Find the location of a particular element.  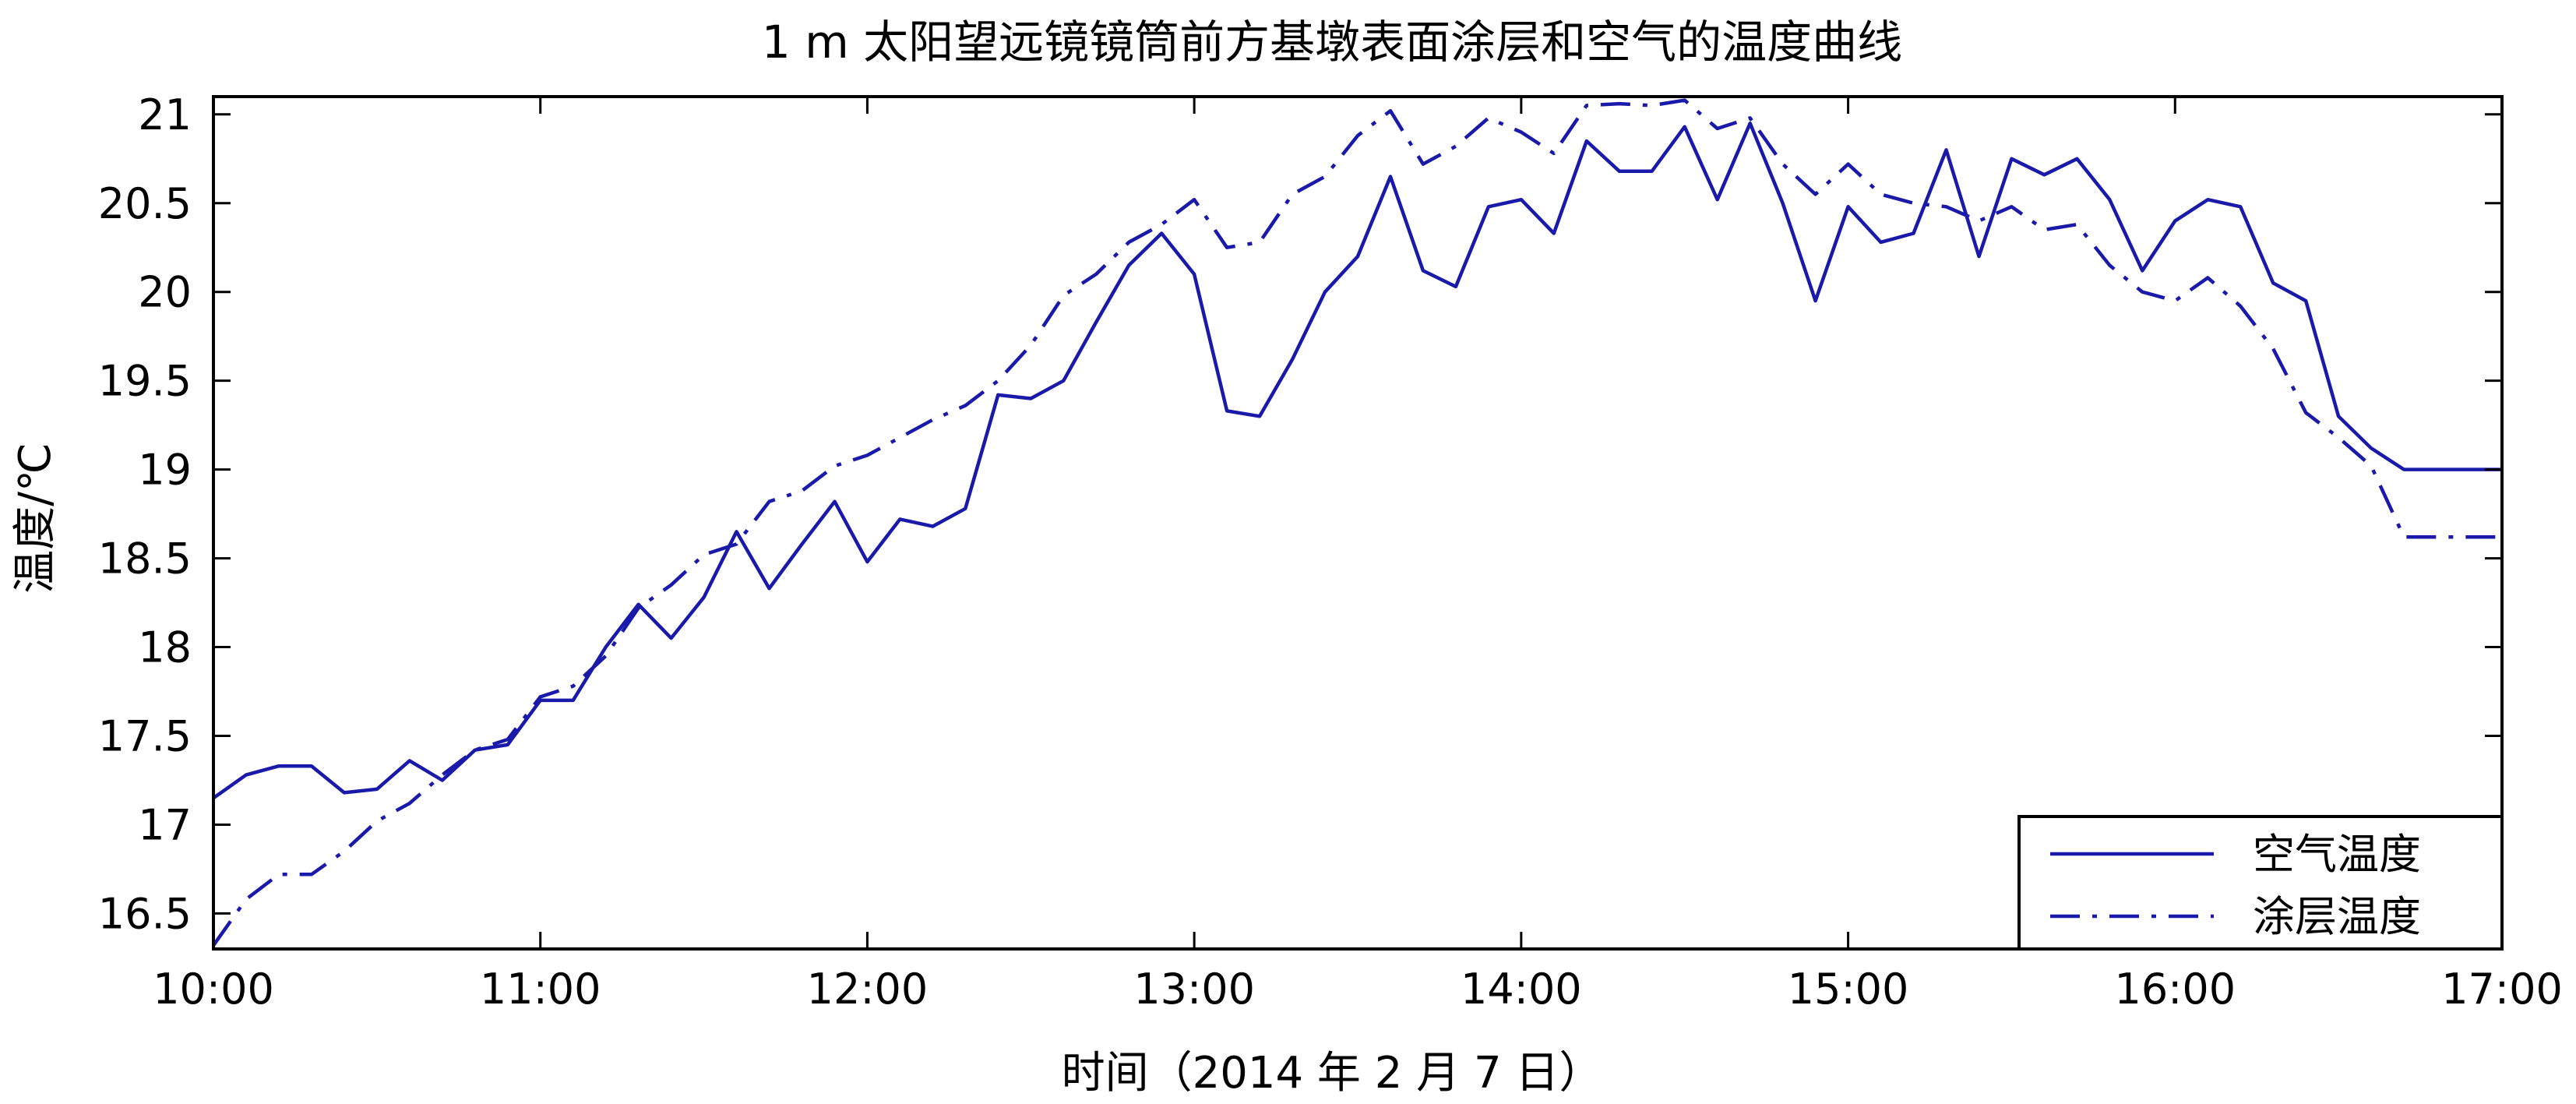

y-tick-label: 19.5 is located at coordinates (145, 382).